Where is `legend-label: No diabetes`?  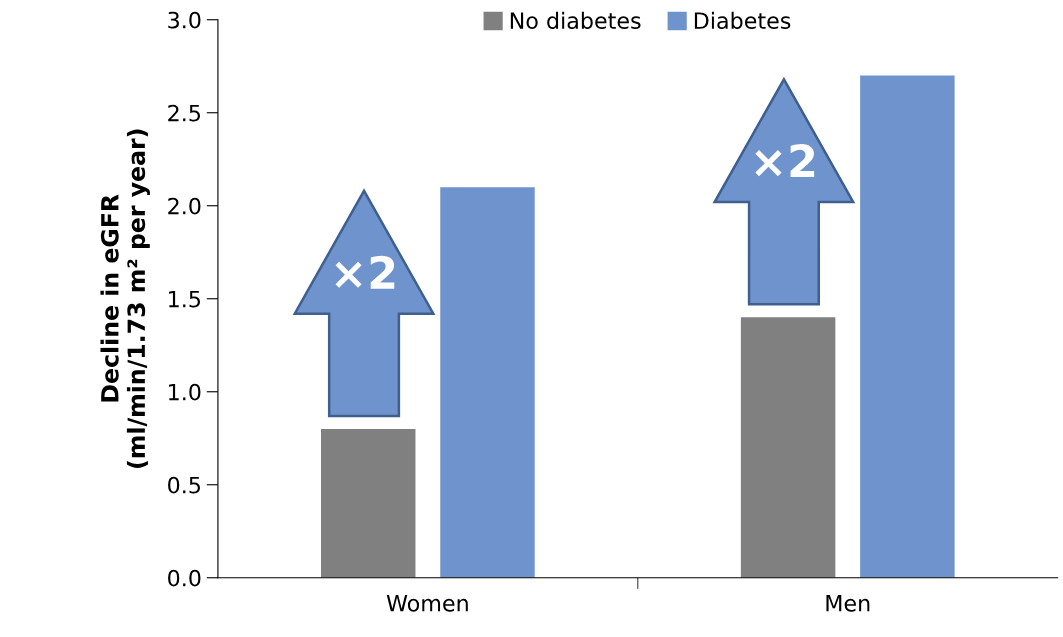 legend-label: No diabetes is located at coordinates (575, 20).